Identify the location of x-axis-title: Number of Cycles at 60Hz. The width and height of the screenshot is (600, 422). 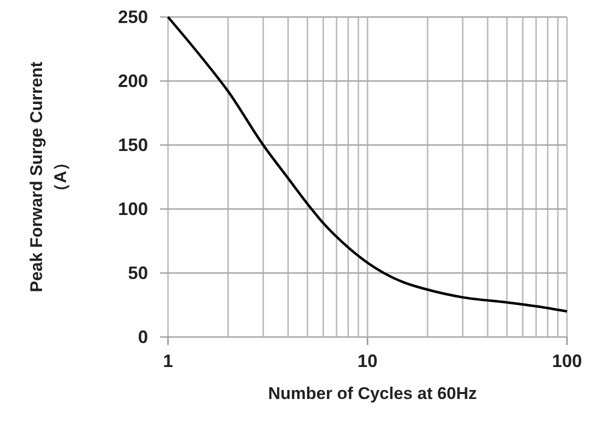
(372, 393).